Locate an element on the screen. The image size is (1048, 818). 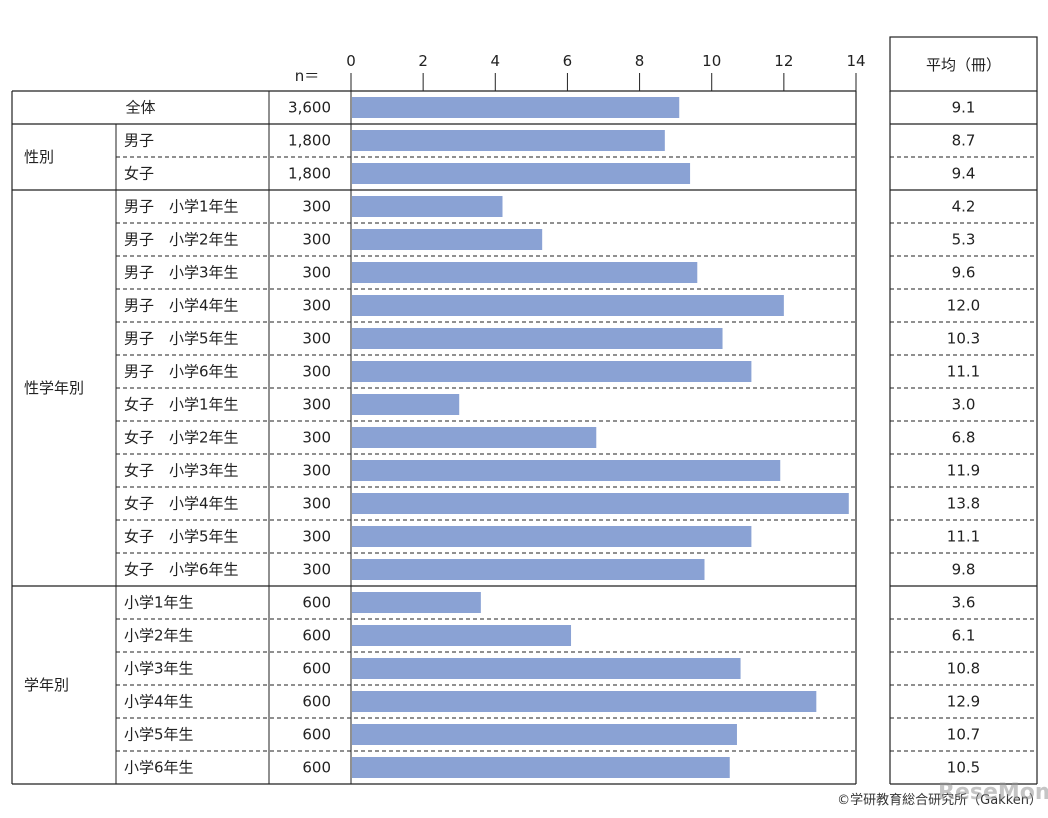
row-label: 女子 is located at coordinates (139, 174).